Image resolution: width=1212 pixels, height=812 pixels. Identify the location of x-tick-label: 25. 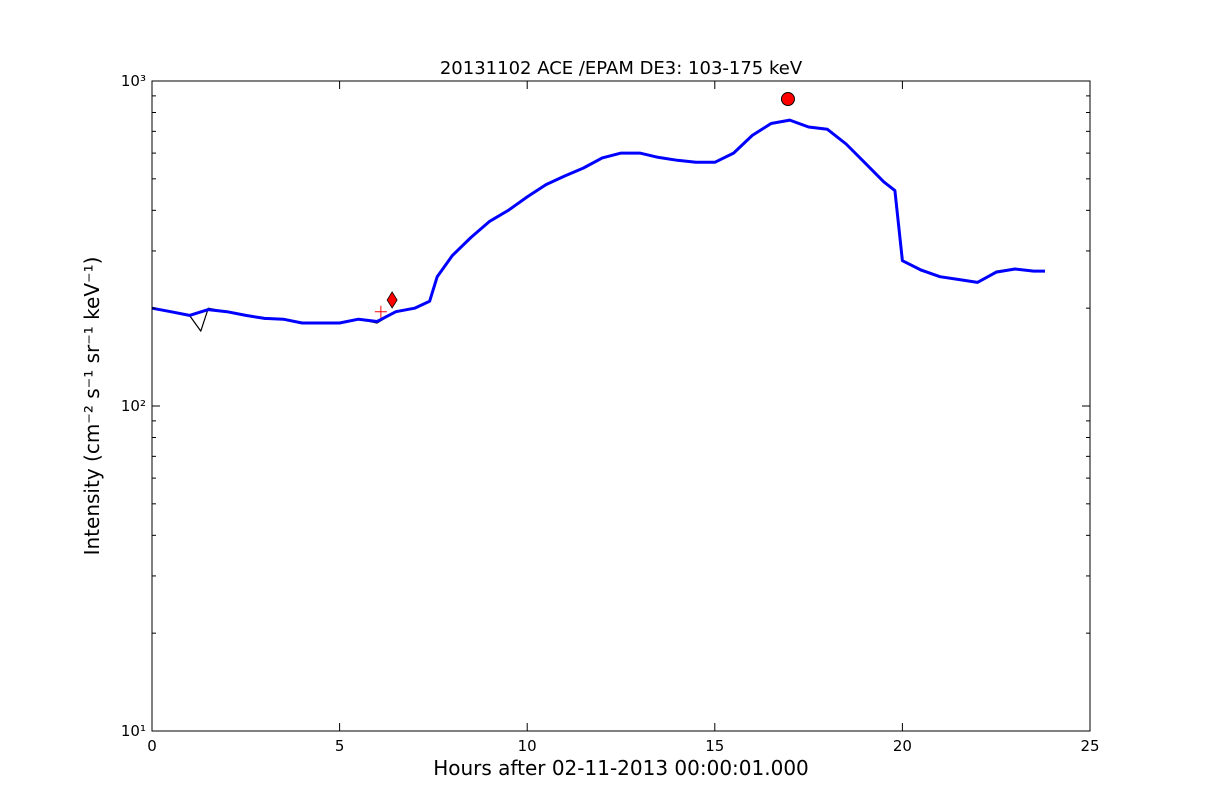
(1089, 746).